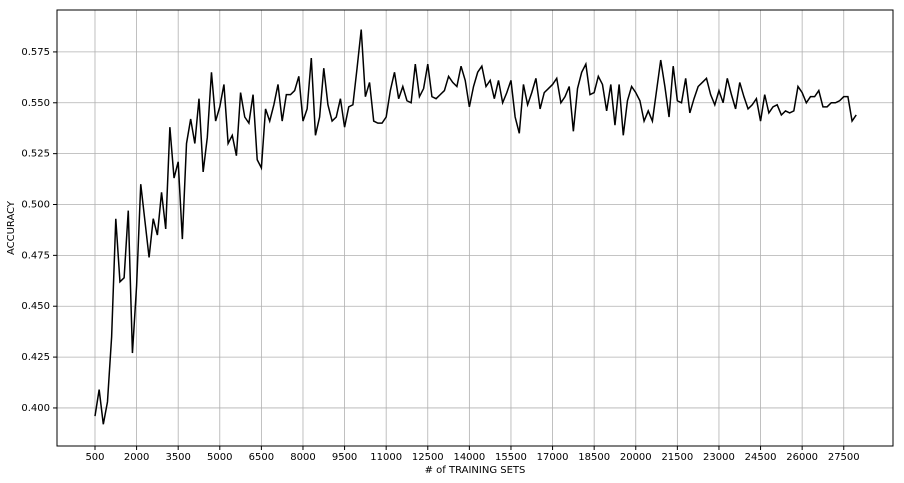 Image resolution: width=904 pixels, height=483 pixels. I want to click on x-tick-label: 9500, so click(344, 457).